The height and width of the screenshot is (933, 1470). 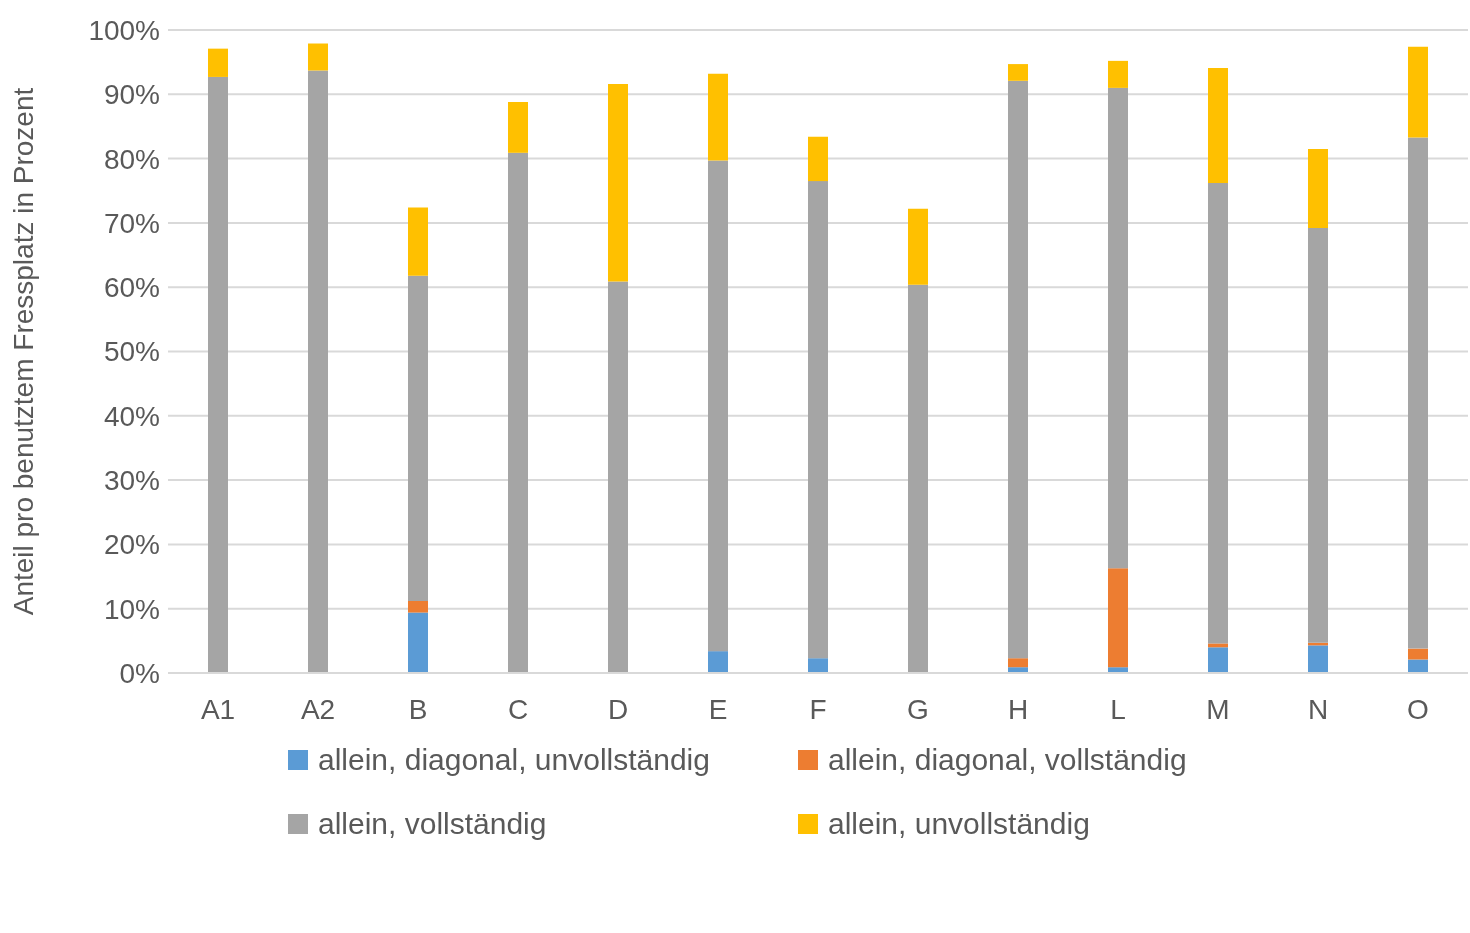 I want to click on x-tick-label: C, so click(x=518, y=709).